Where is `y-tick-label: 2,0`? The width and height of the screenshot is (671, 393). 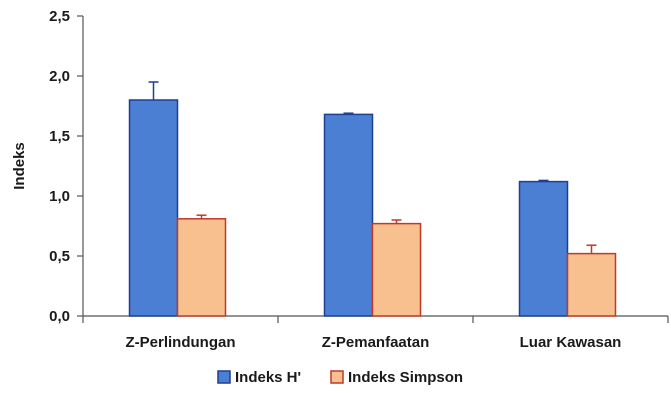
y-tick-label: 2,0 is located at coordinates (59, 76).